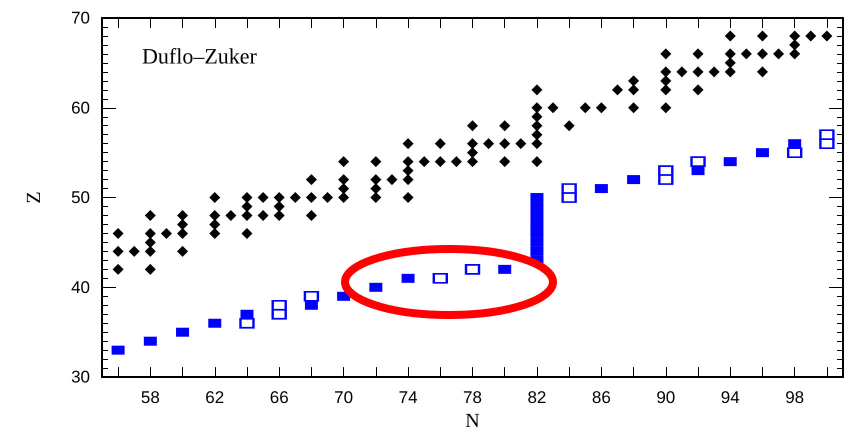 The image size is (847, 436). Describe the element at coordinates (150, 398) in the screenshot. I see `x-tick-label: 58` at that location.